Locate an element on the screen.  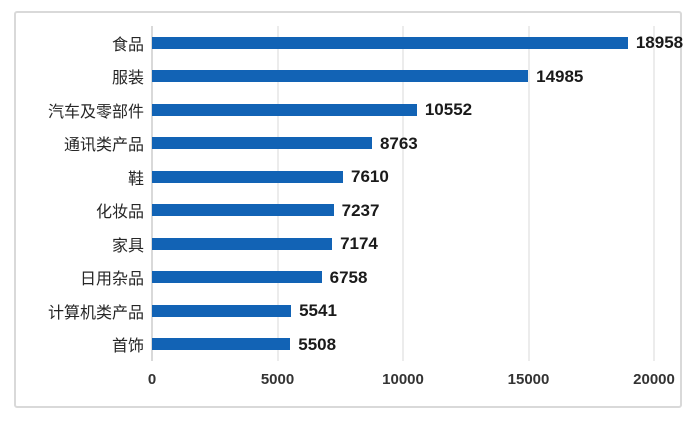
bar-row: 计算机类产品 5541 is located at coordinates (335, 311).